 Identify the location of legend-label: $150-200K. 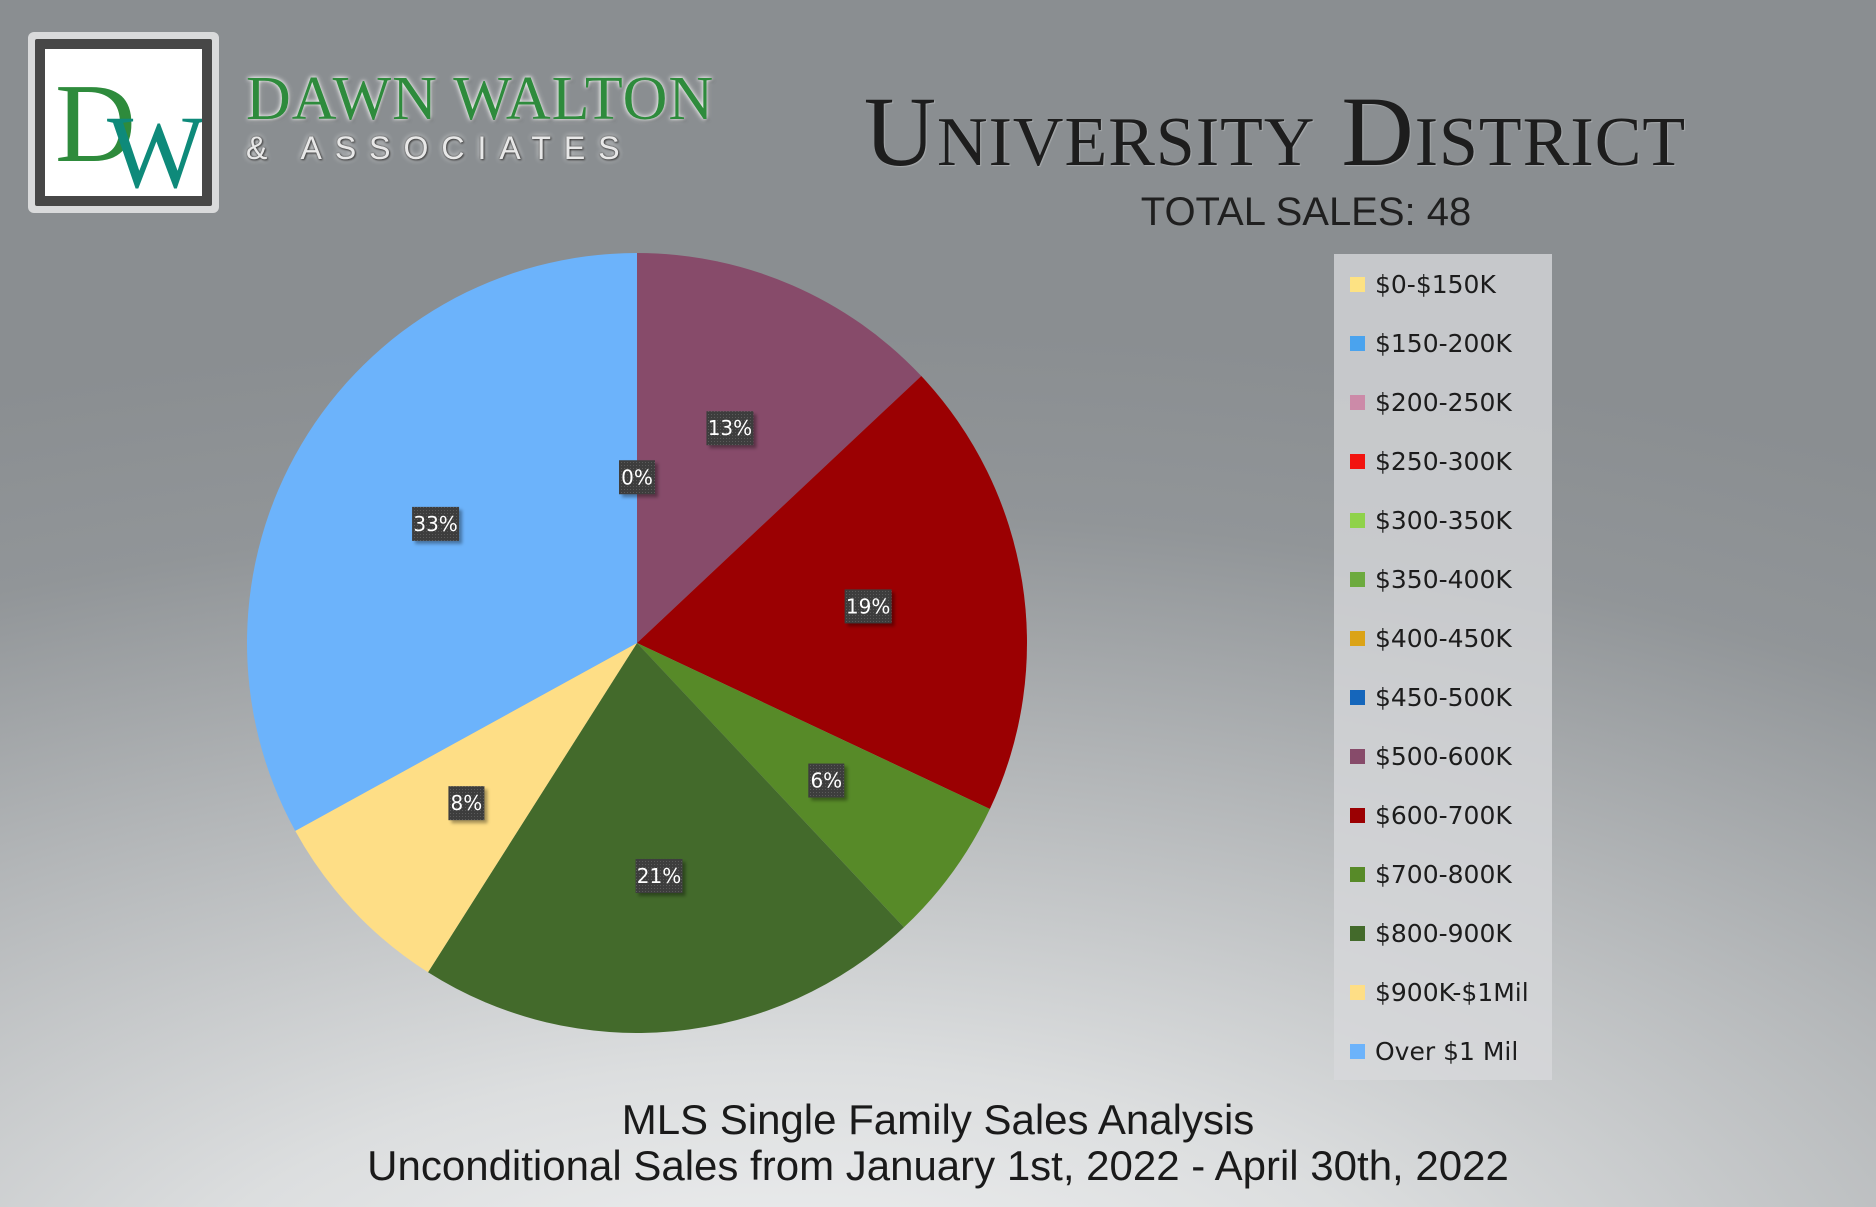
(1443, 343).